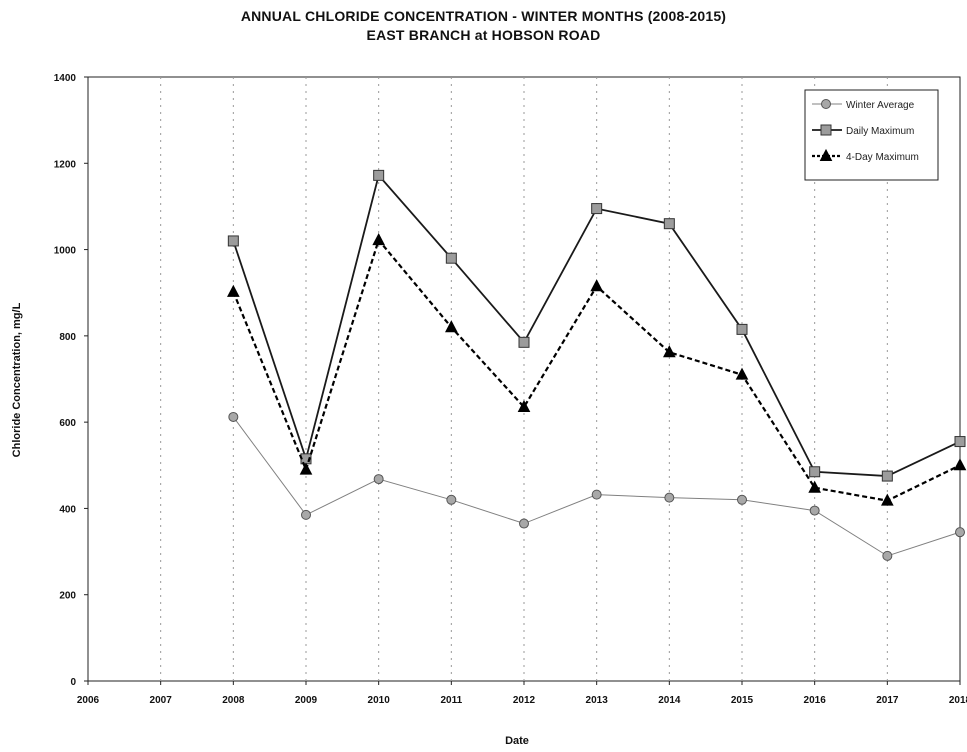 The image size is (967, 752). What do you see at coordinates (880, 105) in the screenshot?
I see `legend-label: Winter Average` at bounding box center [880, 105].